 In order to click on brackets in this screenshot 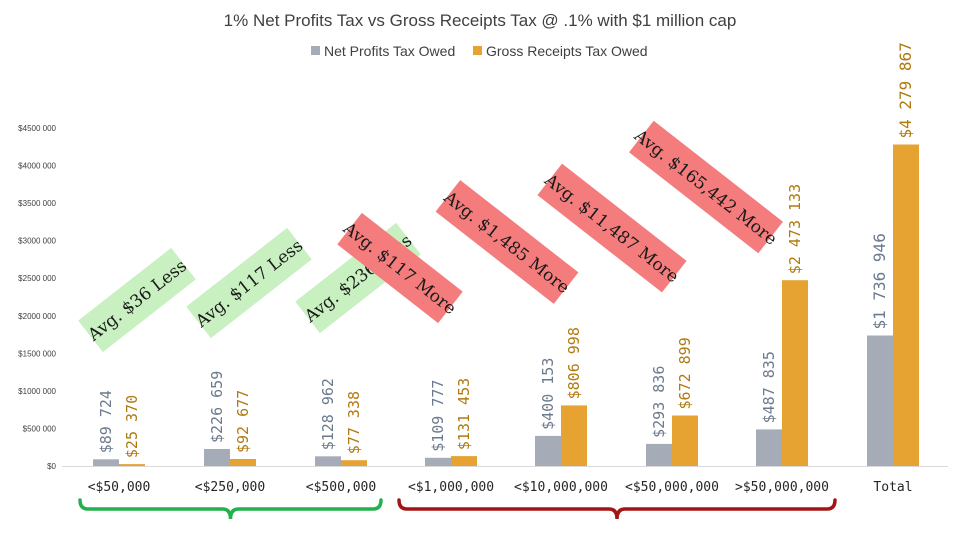, I will do `click(457, 509)`.